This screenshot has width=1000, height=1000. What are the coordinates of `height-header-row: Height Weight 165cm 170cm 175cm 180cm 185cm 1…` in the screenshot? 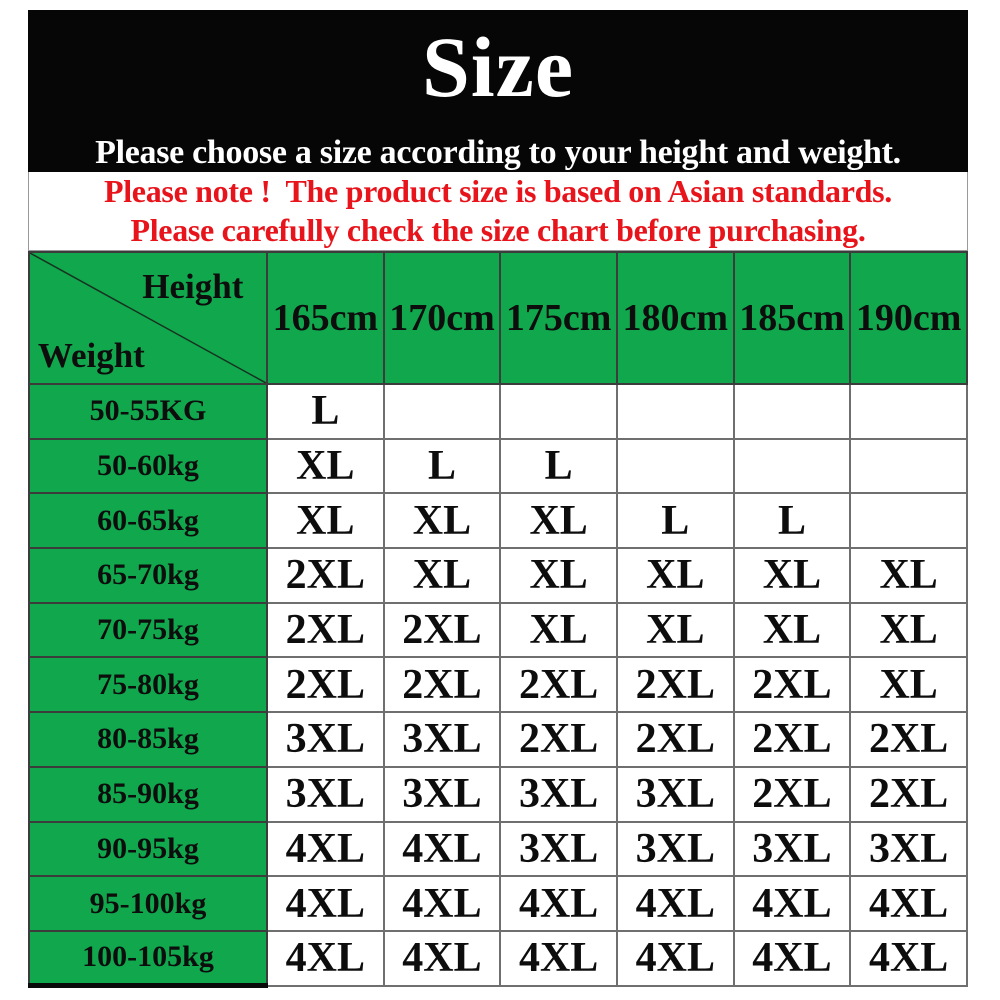 It's located at (498, 318).